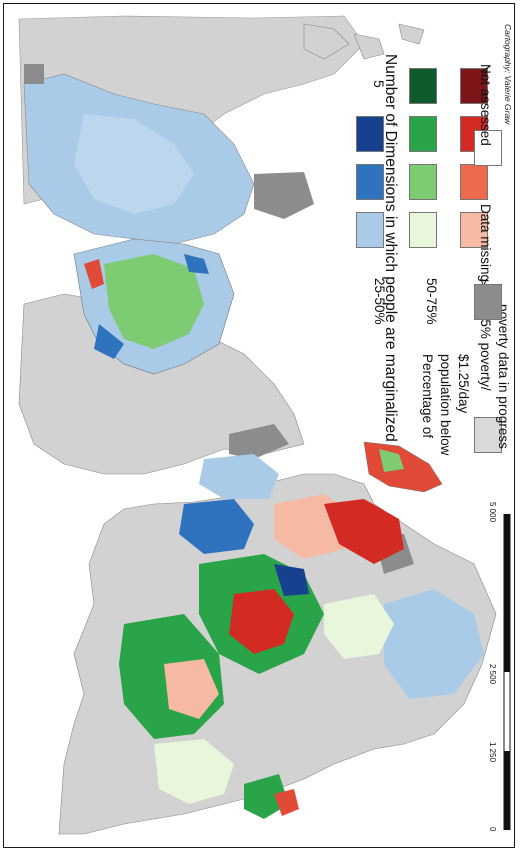  Describe the element at coordinates (474, 86) in the screenshot. I see `swatch-75-dim5` at that location.